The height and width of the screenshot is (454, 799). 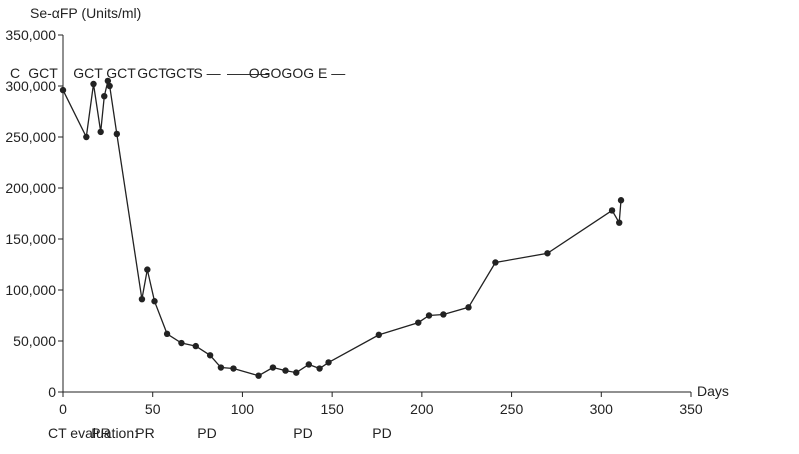 What do you see at coordinates (691, 409) in the screenshot?
I see `x-tick-label: 350` at bounding box center [691, 409].